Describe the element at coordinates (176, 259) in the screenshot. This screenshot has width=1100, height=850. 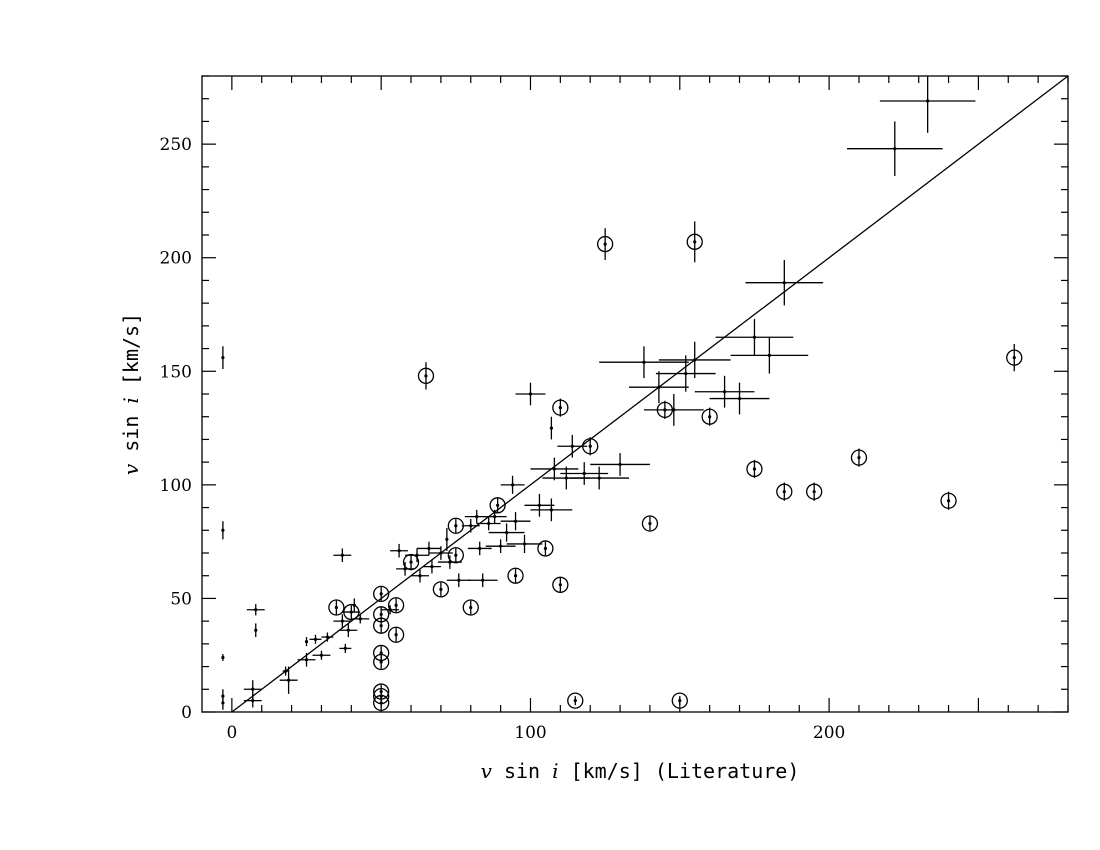
I see `y-tick-label: 200` at that location.